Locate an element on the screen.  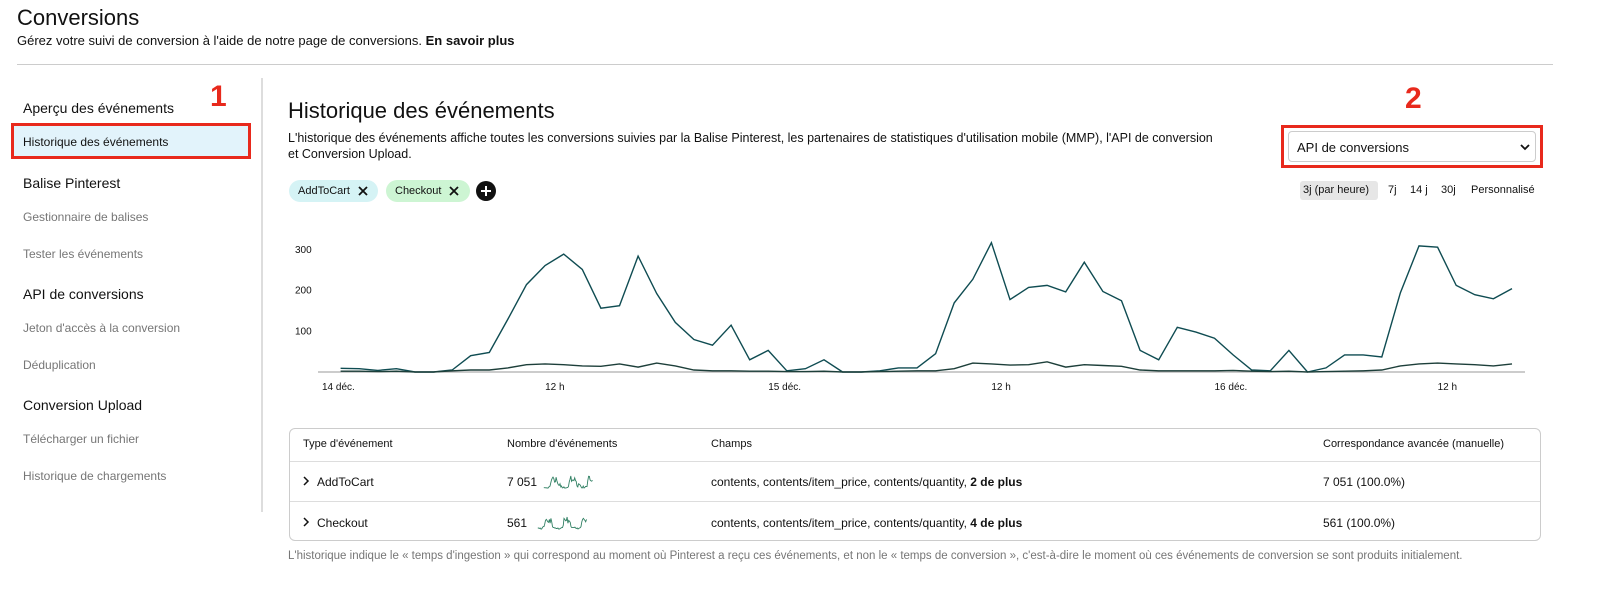
match: 7 051 (100.0%) is located at coordinates (1364, 482).